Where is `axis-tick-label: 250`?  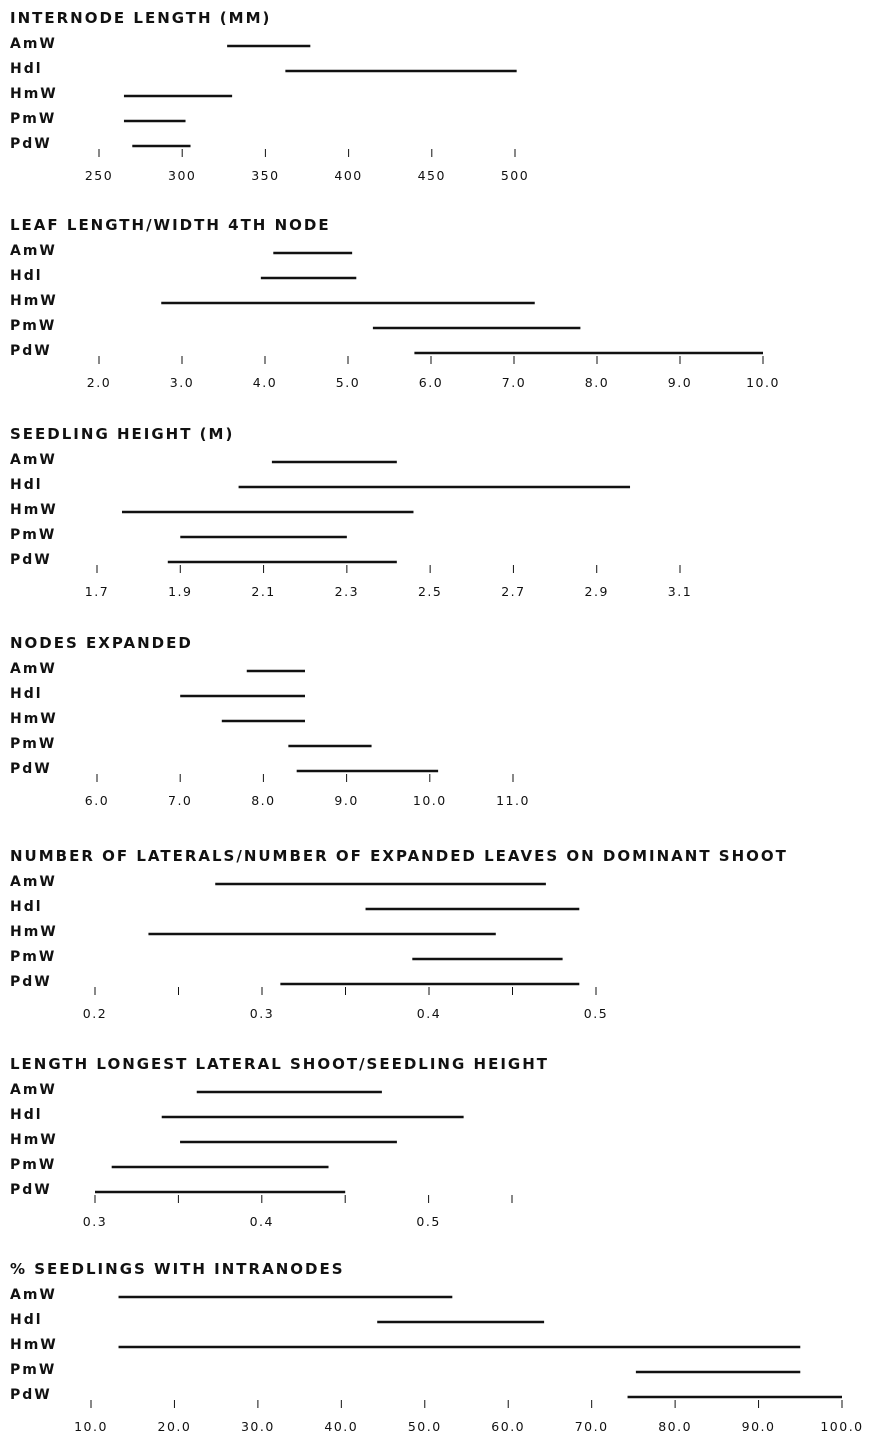
axis-tick-label: 250 is located at coordinates (99, 175).